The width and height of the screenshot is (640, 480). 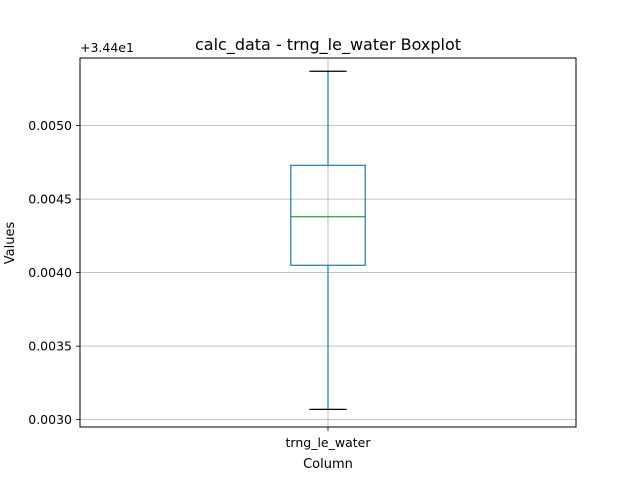 What do you see at coordinates (50, 419) in the screenshot?
I see `y-tick-label: 0.0030` at bounding box center [50, 419].